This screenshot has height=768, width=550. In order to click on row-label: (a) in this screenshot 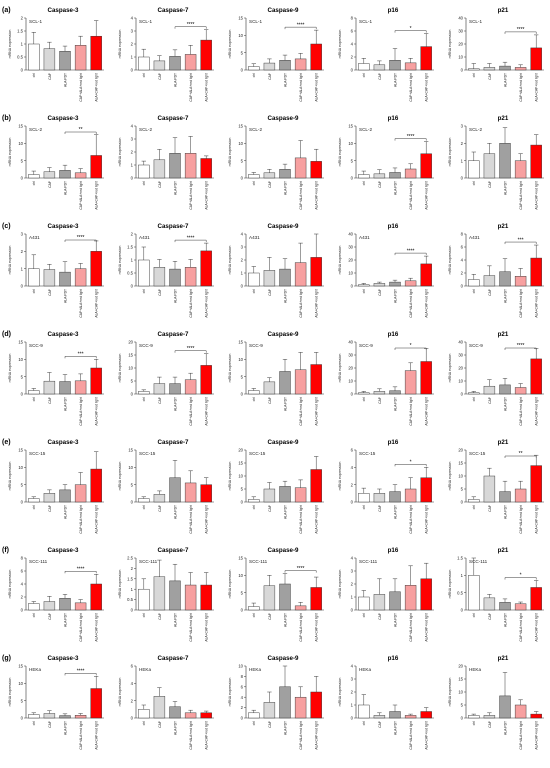, I will do `click(6, 10)`.